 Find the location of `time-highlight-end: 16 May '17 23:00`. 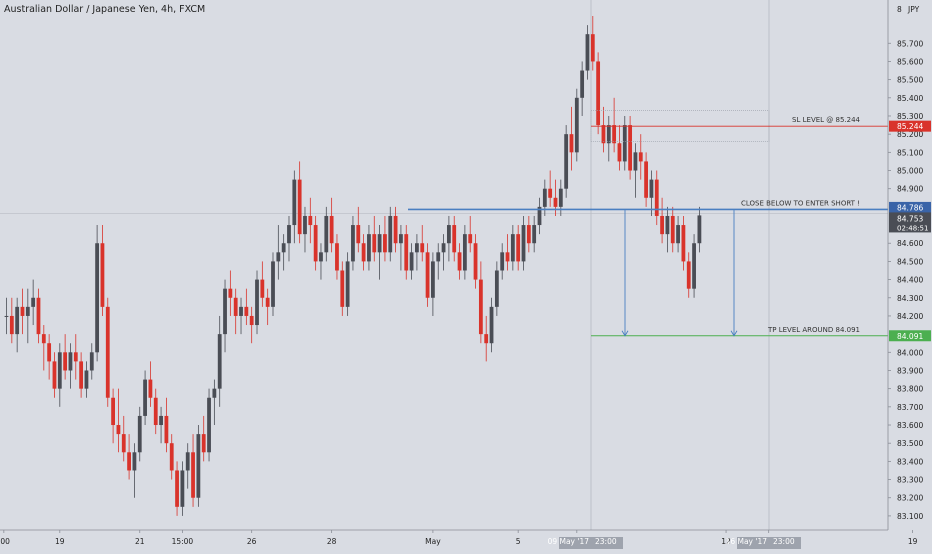

time-highlight-end: 16 May '17 23:00 is located at coordinates (763, 543).